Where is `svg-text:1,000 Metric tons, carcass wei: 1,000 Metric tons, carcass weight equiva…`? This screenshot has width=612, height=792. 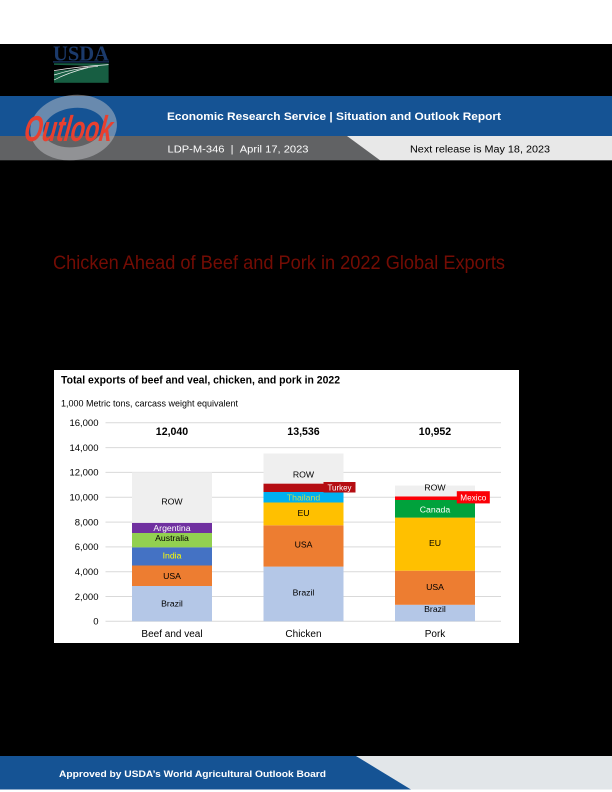 svg-text:1,000 Metric tons, carcass wei: 1,000 Metric tons, carcass weight equiva… is located at coordinates (149, 404).